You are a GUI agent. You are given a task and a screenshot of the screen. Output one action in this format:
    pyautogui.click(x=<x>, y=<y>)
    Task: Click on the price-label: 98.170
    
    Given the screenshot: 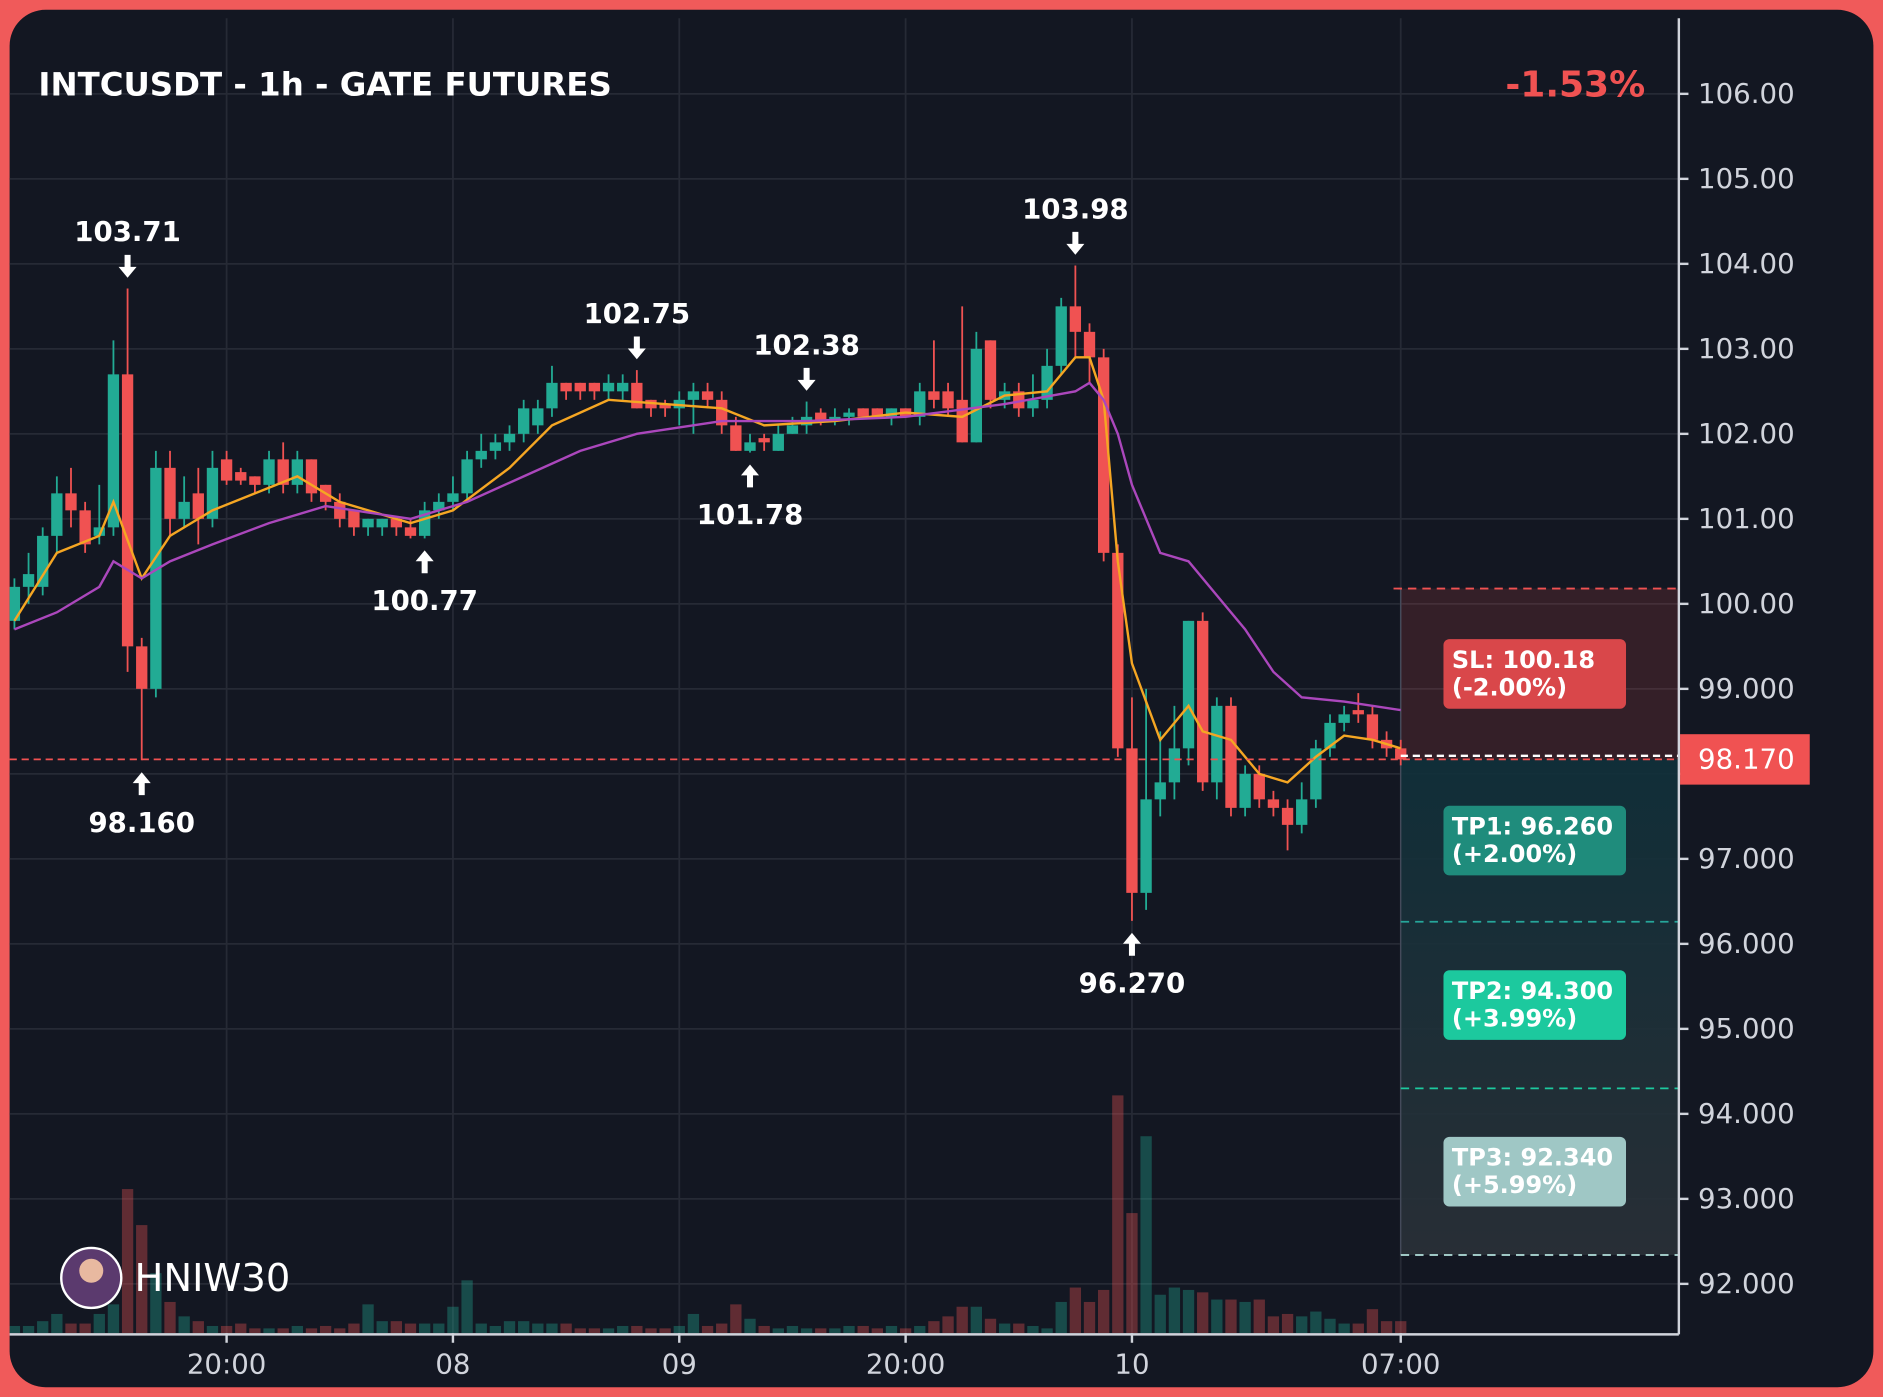 What is the action you would take?
    pyautogui.click(x=1746, y=759)
    